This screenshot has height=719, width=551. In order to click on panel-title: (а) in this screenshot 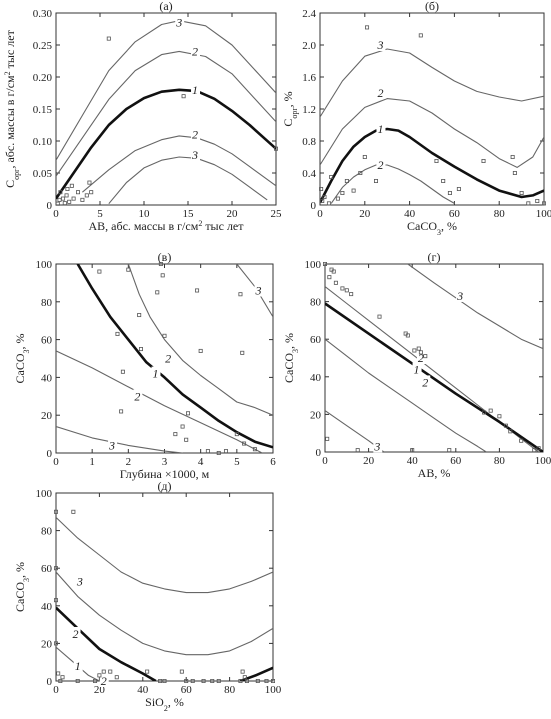, I will do `click(165, 6)`.